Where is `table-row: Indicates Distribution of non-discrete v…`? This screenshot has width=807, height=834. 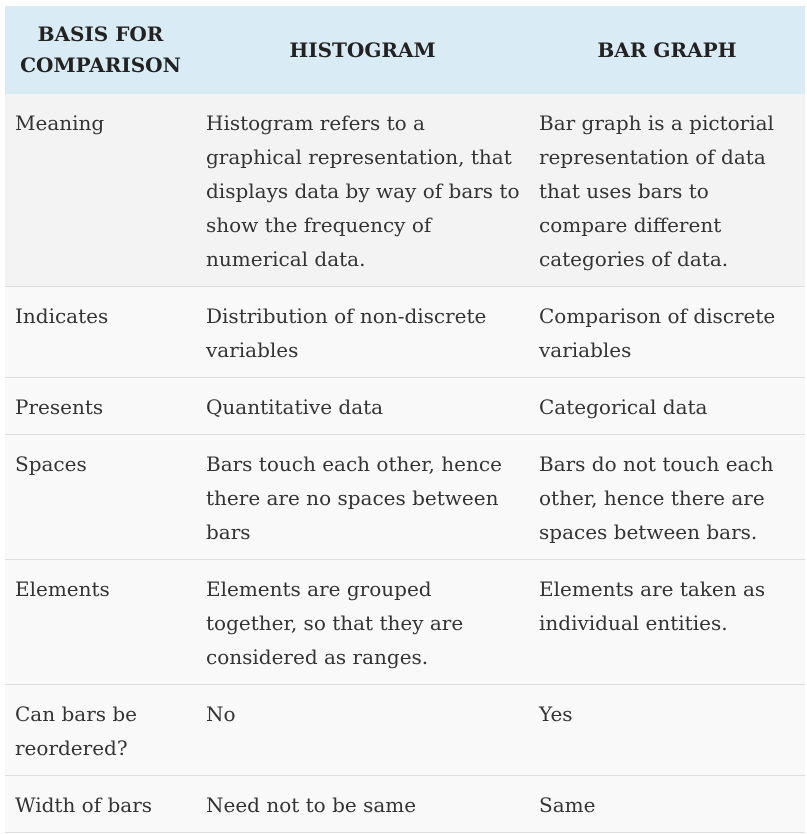
table-row: Indicates Distribution of non-discrete v… is located at coordinates (405, 332).